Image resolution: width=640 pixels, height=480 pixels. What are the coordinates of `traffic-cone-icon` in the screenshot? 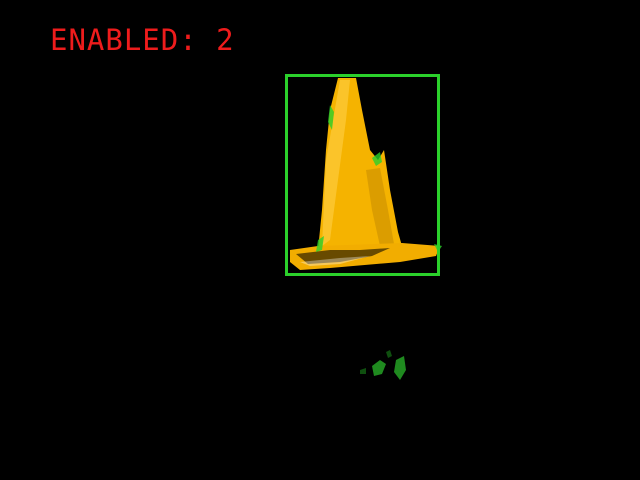 It's located at (366, 174).